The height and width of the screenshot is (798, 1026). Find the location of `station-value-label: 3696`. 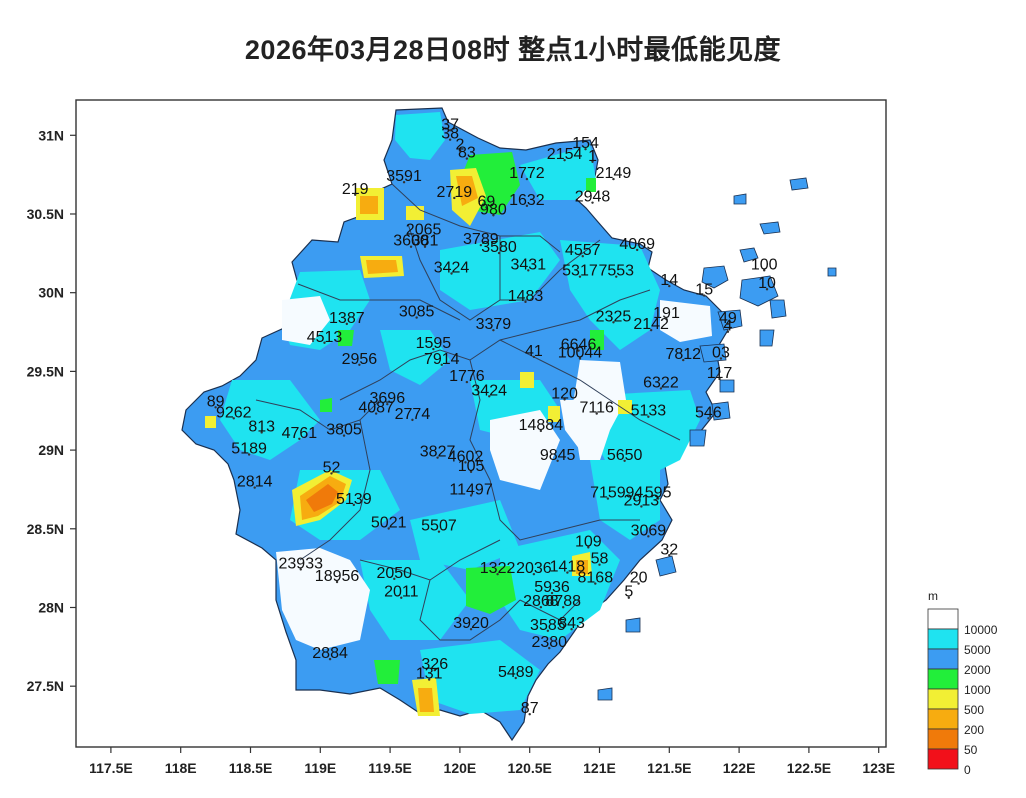

station-value-label: 3696 is located at coordinates (388, 398).